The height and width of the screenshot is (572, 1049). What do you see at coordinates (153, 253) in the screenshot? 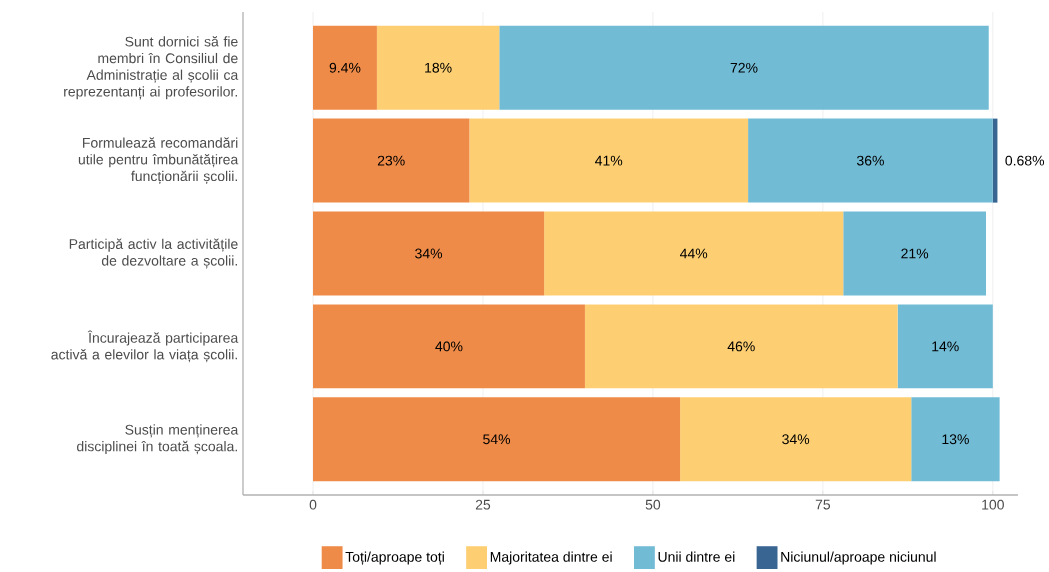
I see `y-tick-label: Participă activ la activitățile de dezvoltare a școlii.` at bounding box center [153, 253].